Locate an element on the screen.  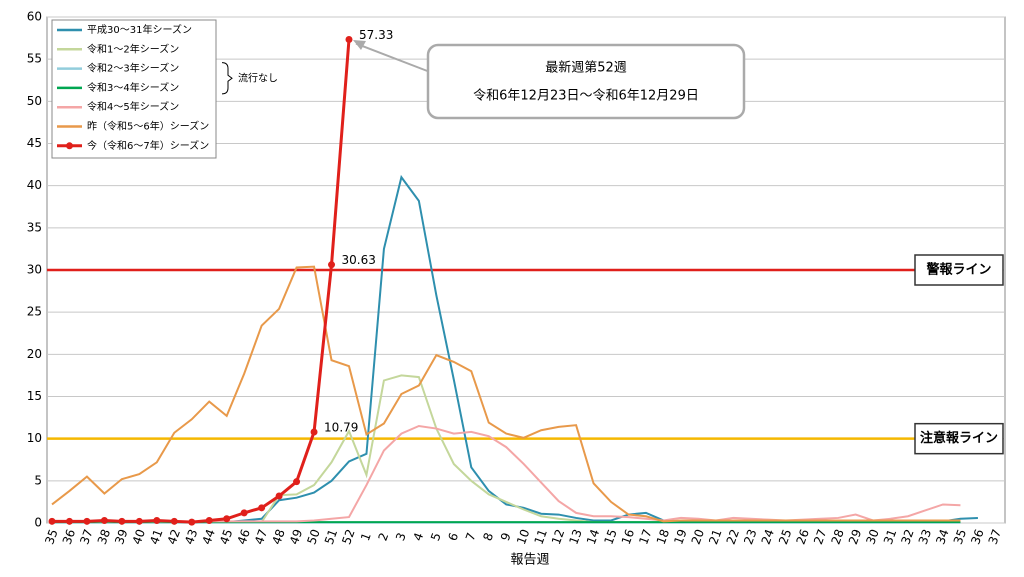
x-tick-label: 25 is located at coordinates (785, 536).